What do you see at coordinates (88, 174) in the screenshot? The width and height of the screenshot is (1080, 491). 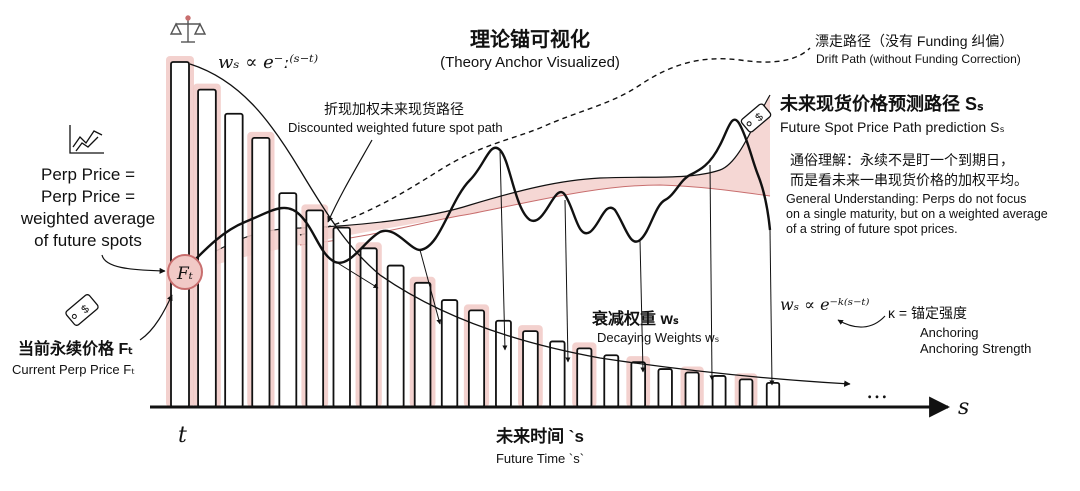 I see `perp-def-1: Perp Price =` at bounding box center [88, 174].